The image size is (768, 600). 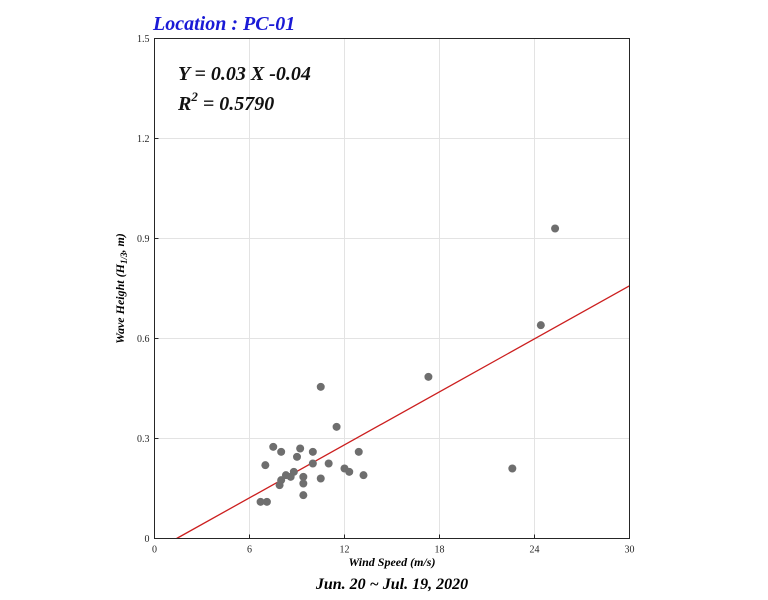 What do you see at coordinates (154, 550) in the screenshot?
I see `x-tick-label: 0` at bounding box center [154, 550].